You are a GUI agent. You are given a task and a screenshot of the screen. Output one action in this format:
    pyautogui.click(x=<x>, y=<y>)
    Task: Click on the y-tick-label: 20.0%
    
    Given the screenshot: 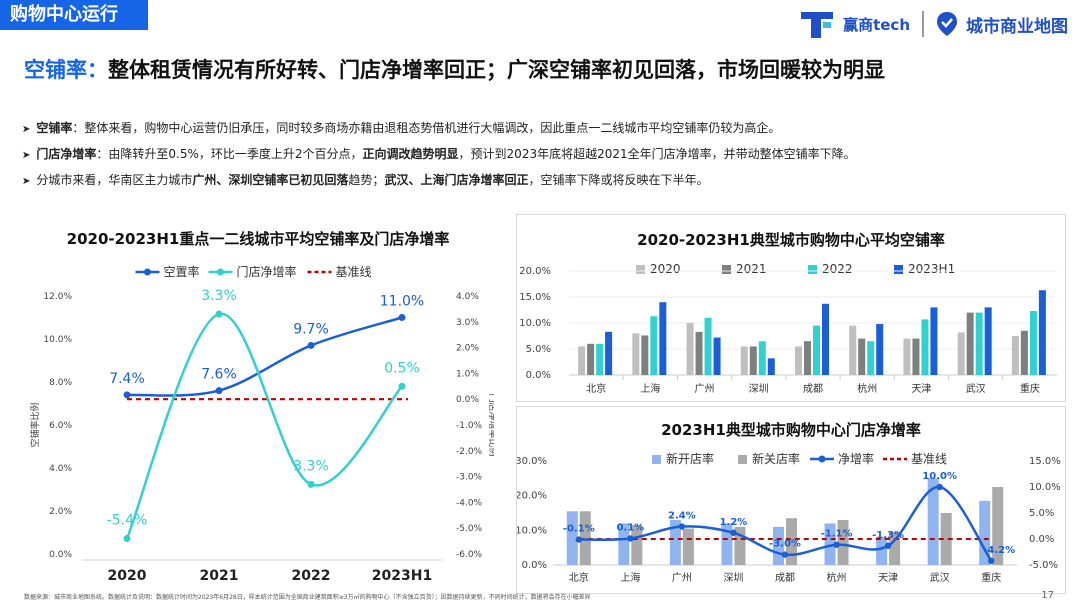 What is the action you would take?
    pyautogui.click(x=535, y=271)
    